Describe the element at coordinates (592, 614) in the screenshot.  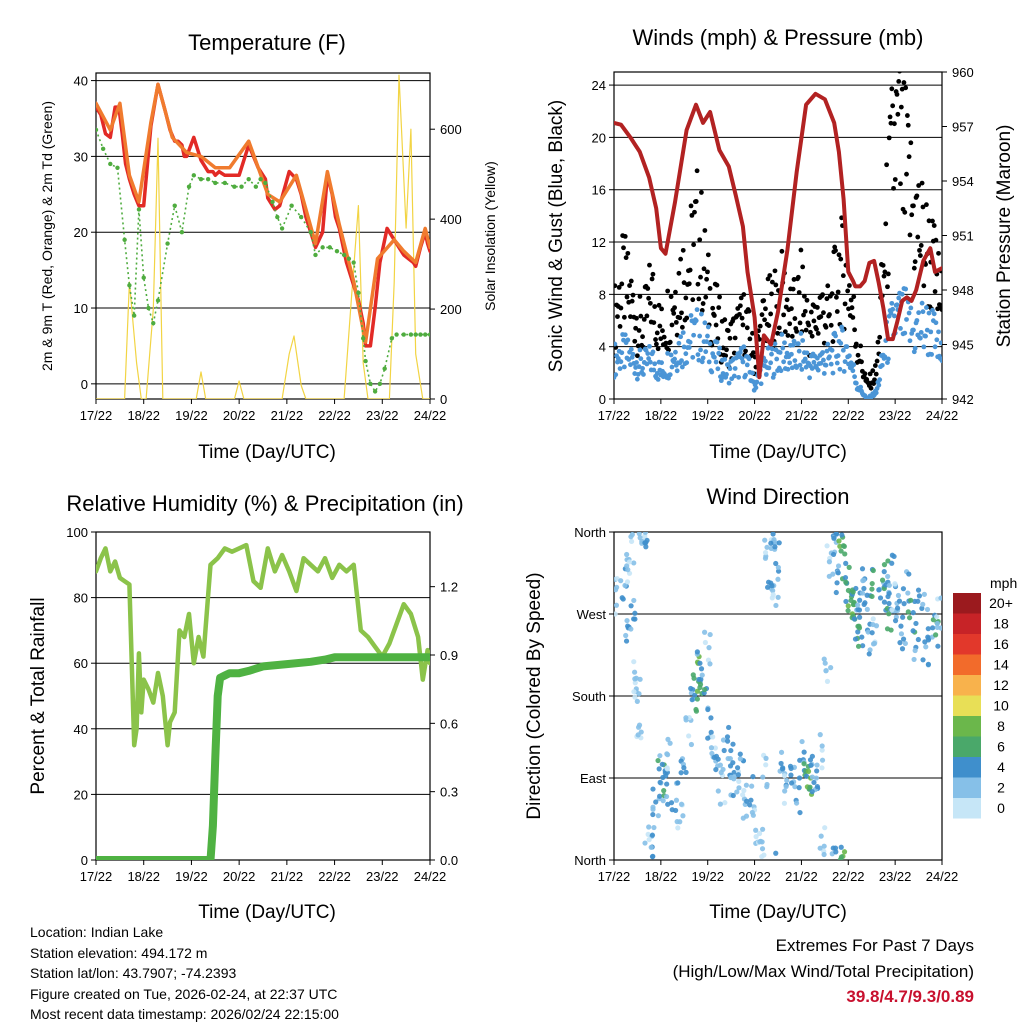
I see `y-tick-label: West` at that location.